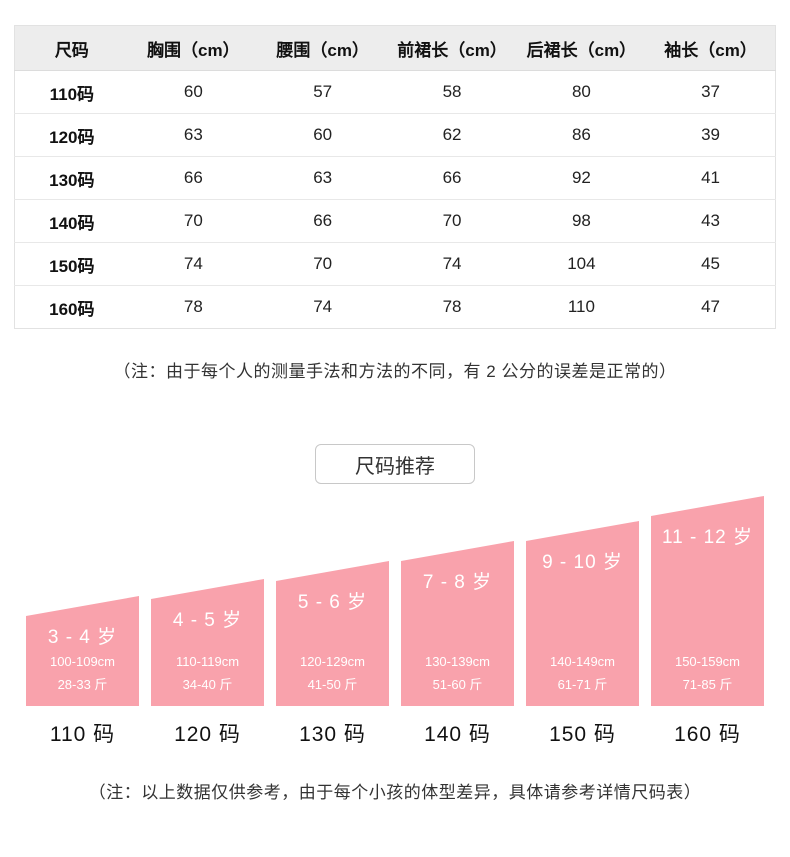  I want to click on bar-height-range: 100-109cm, so click(82, 661).